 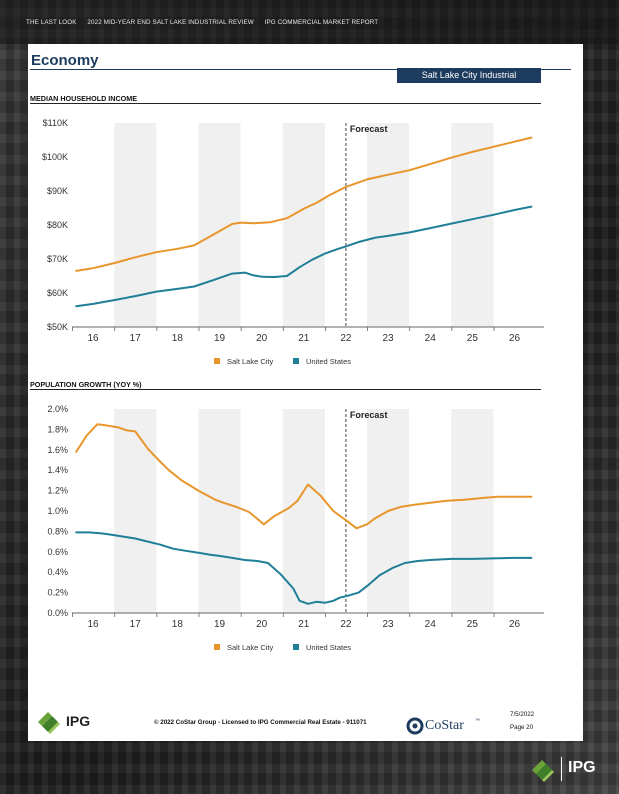 What do you see at coordinates (220, 338) in the screenshot?
I see `income-x-tick-label: 19` at bounding box center [220, 338].